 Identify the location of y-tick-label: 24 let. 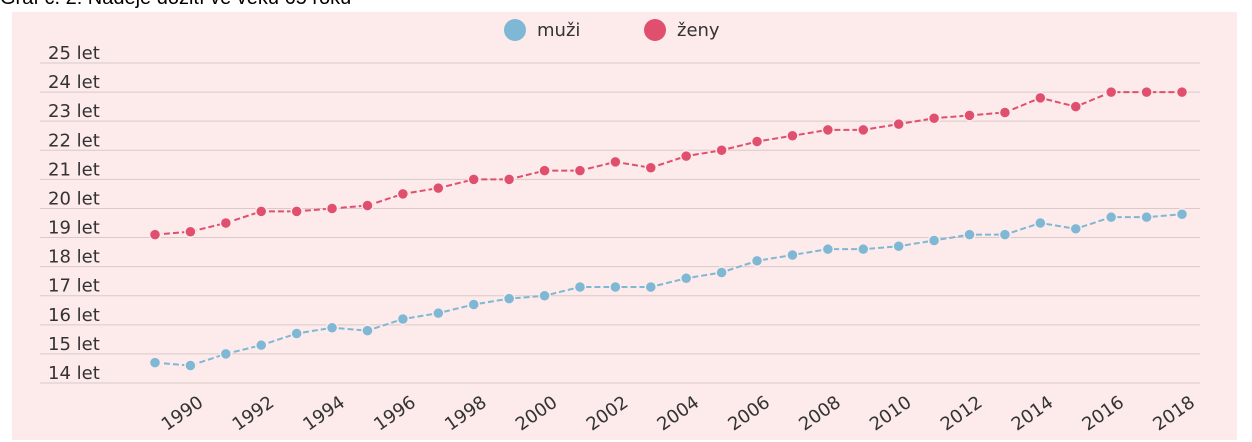
(74, 82).